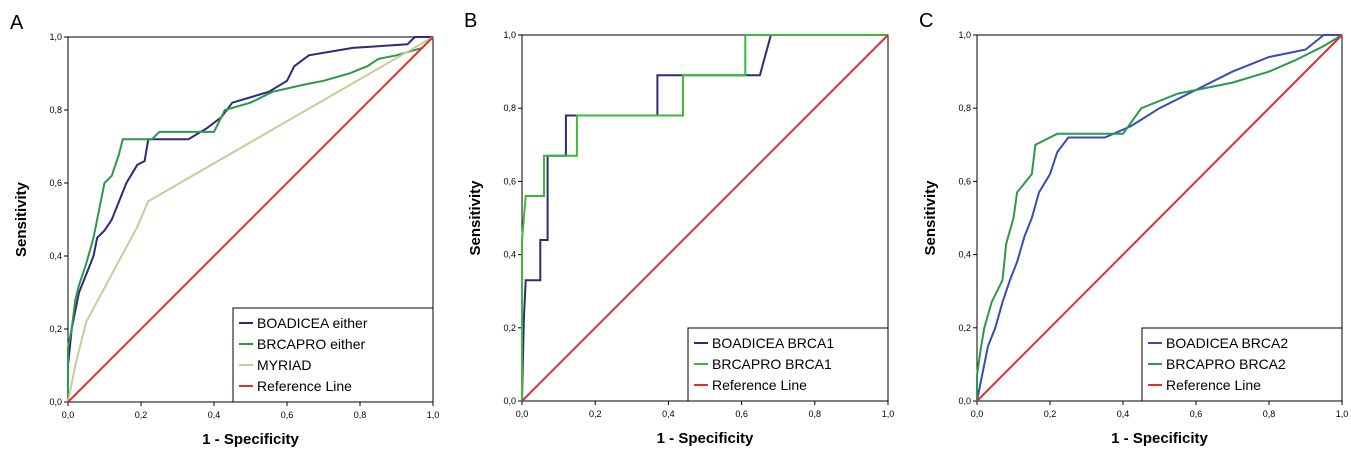  What do you see at coordinates (17, 23) in the screenshot?
I see `panel-label: A` at bounding box center [17, 23].